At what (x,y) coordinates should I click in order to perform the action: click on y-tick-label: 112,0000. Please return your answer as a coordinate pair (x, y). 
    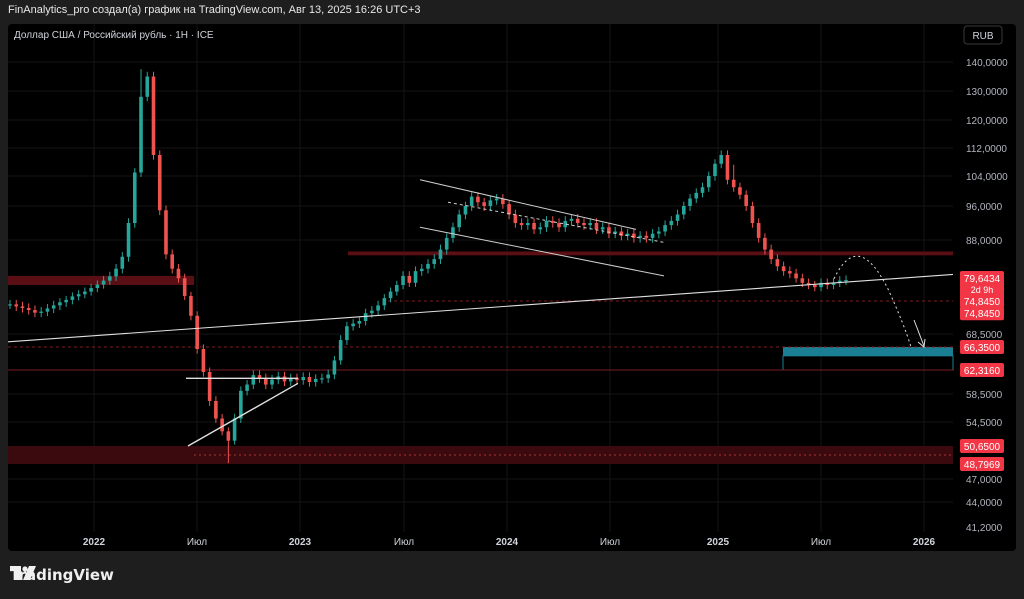
    Looking at the image, I should click on (986, 149).